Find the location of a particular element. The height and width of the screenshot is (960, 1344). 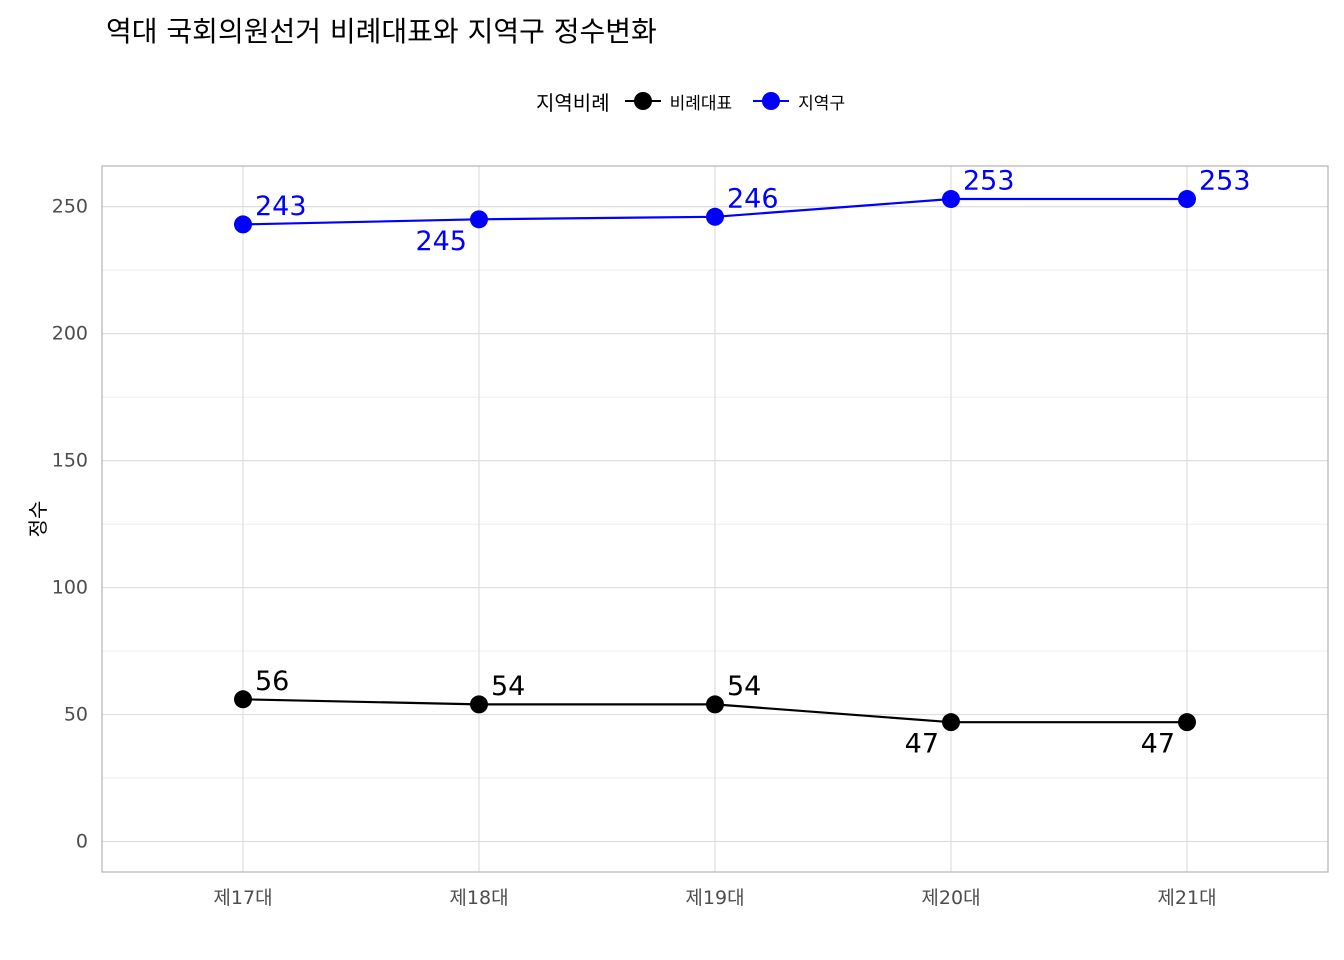

x-tick-label: 제21대 is located at coordinates (1186, 898).